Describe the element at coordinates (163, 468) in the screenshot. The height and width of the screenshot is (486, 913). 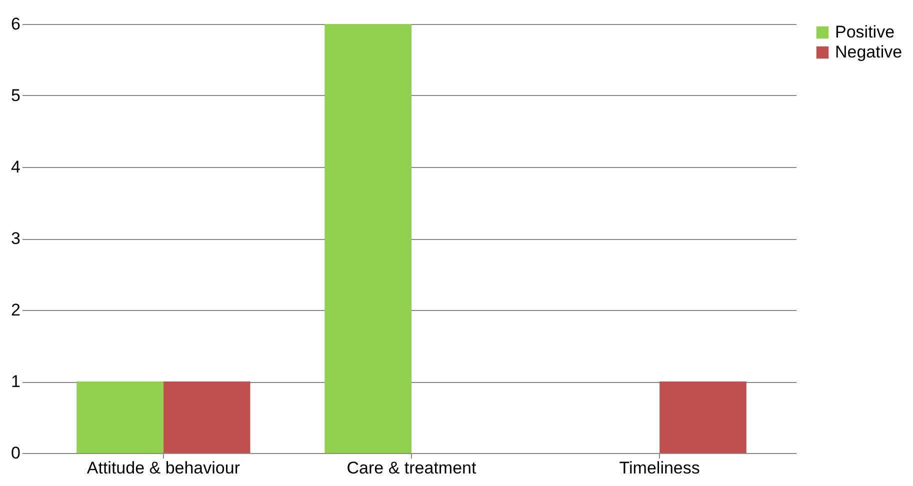
I see `x-tick-label: Attitude & behaviour` at that location.